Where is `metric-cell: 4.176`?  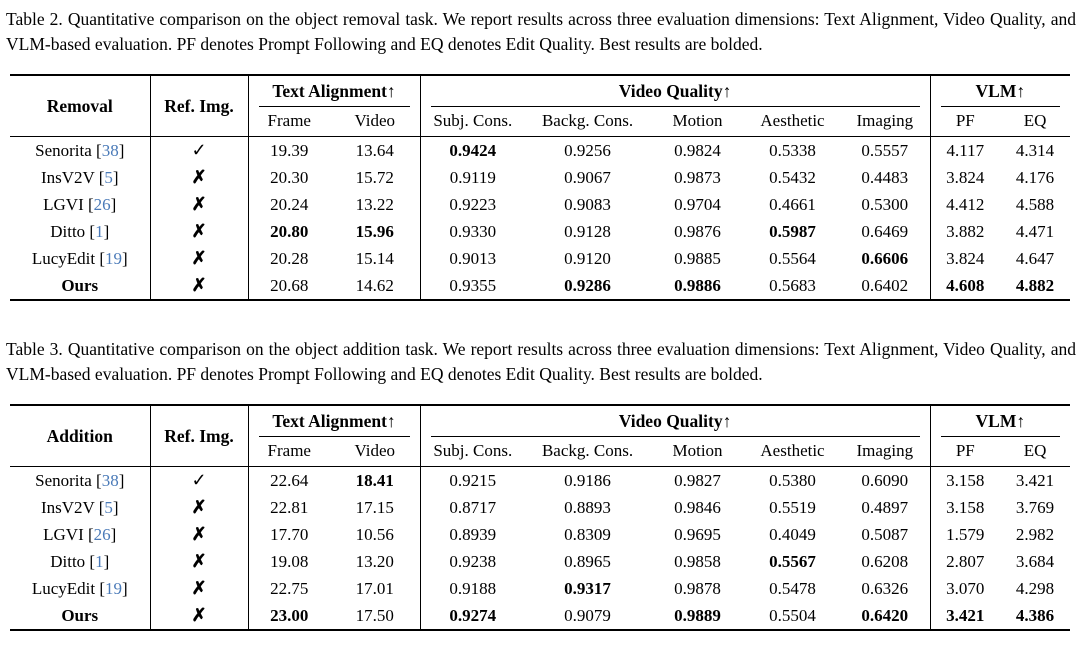
metric-cell: 4.176 is located at coordinates (1035, 177).